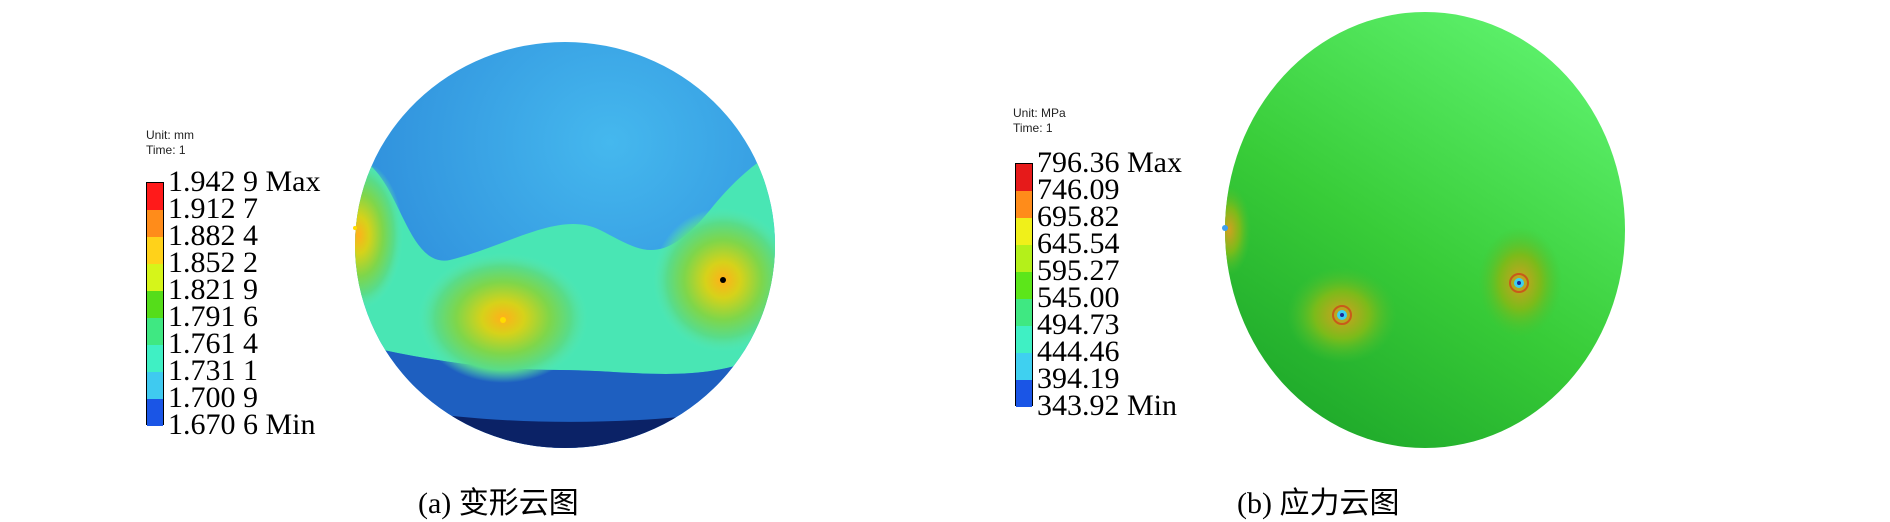 The width and height of the screenshot is (1890, 522). What do you see at coordinates (213, 397) in the screenshot?
I see `legend-level-label: 1.700 9` at bounding box center [213, 397].